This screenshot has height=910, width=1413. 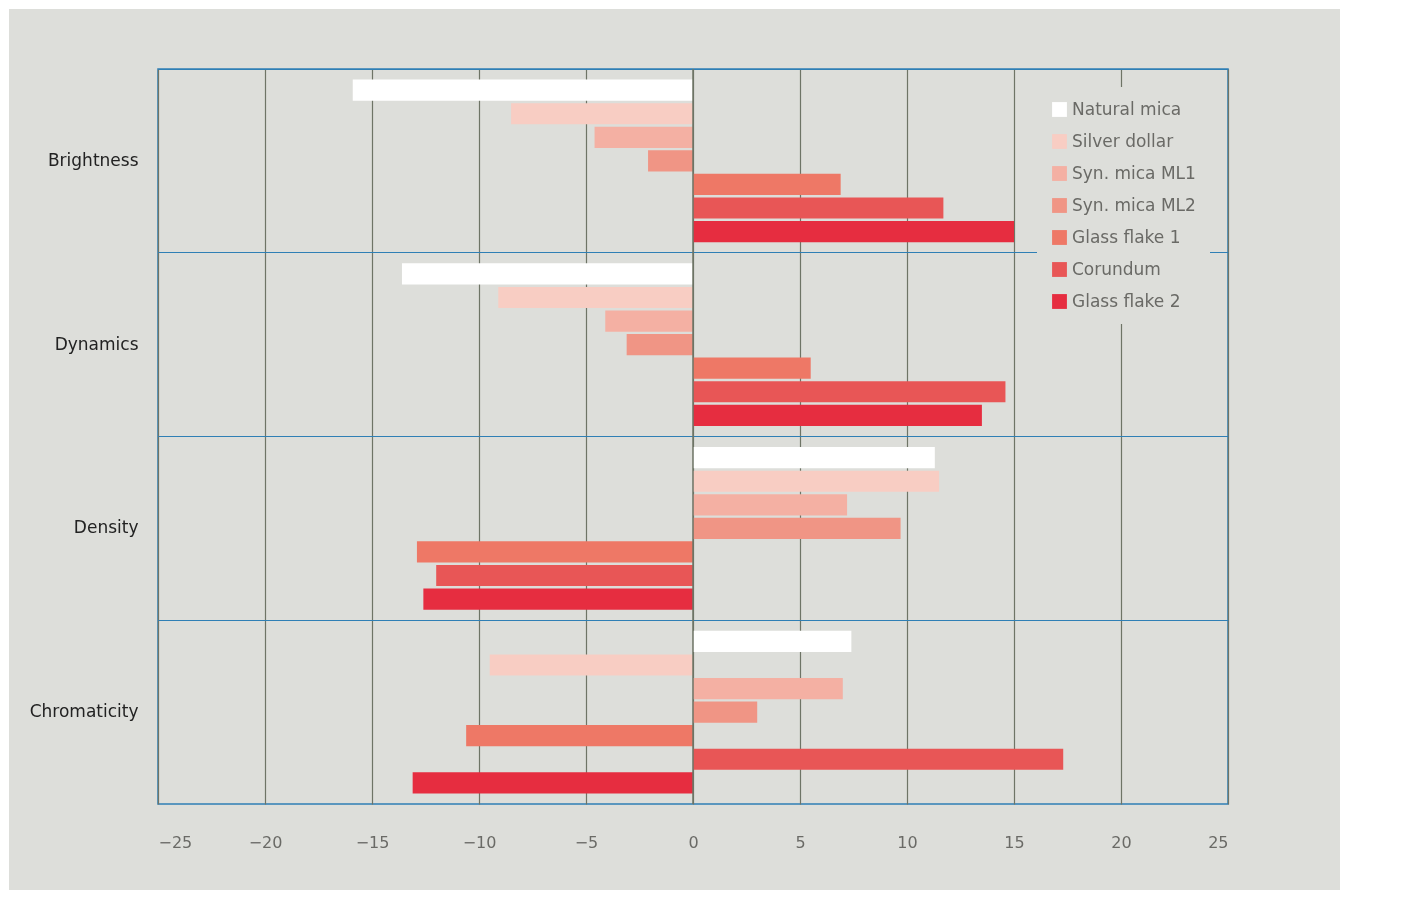 I want to click on x-tick-label: −15, so click(x=372, y=842).